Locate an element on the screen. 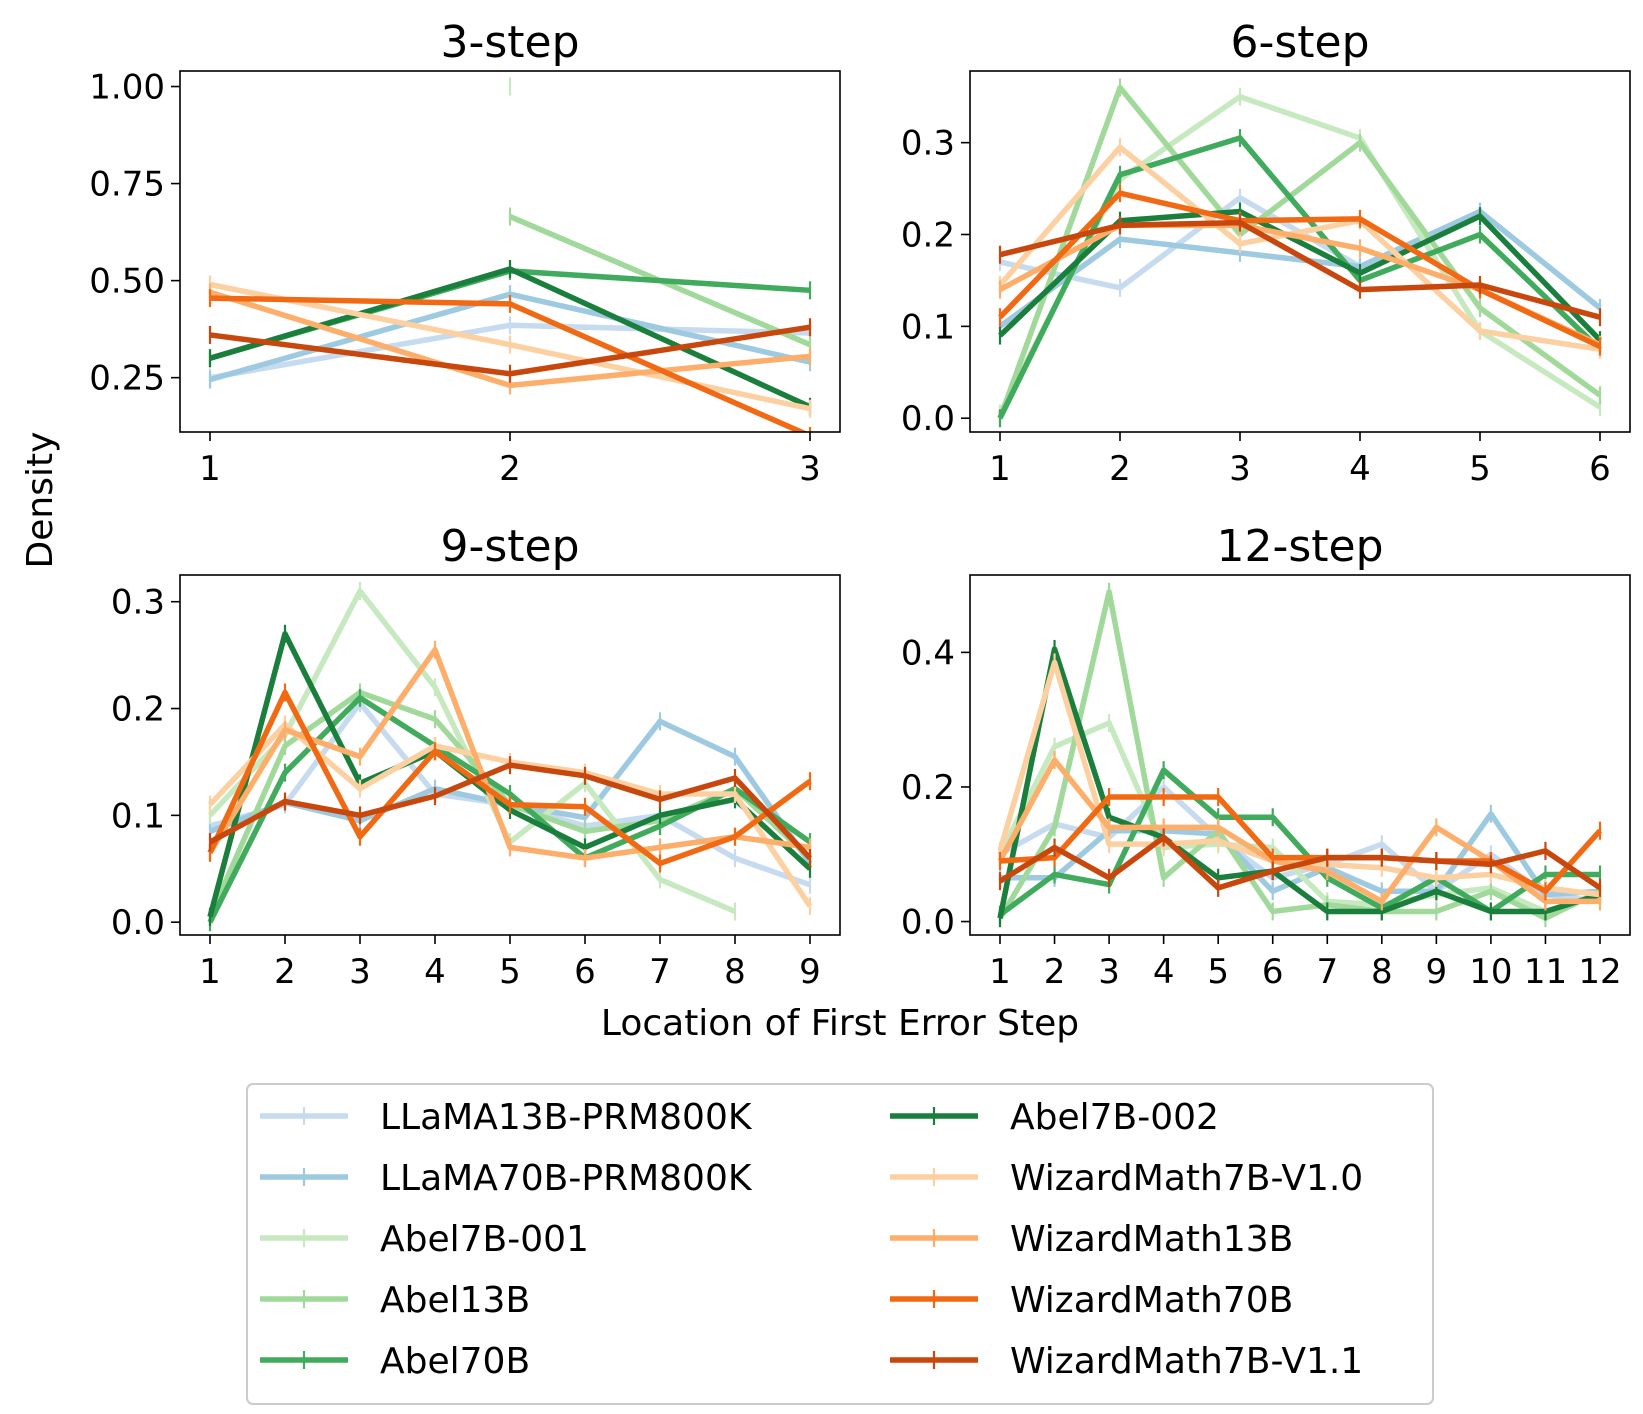  y-tick-label-3-step-3: 1.00 is located at coordinates (127, 88).